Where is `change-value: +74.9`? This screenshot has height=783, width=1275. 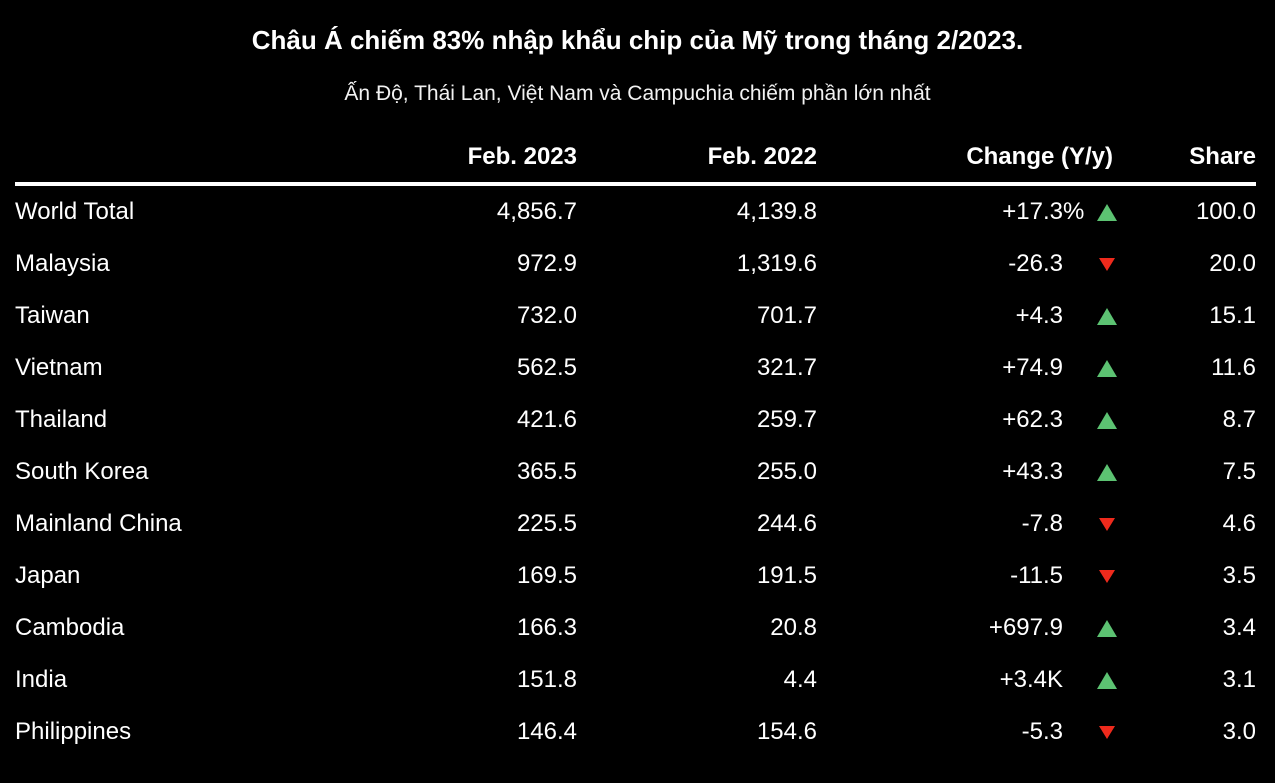
change-value: +74.9 is located at coordinates (1032, 368).